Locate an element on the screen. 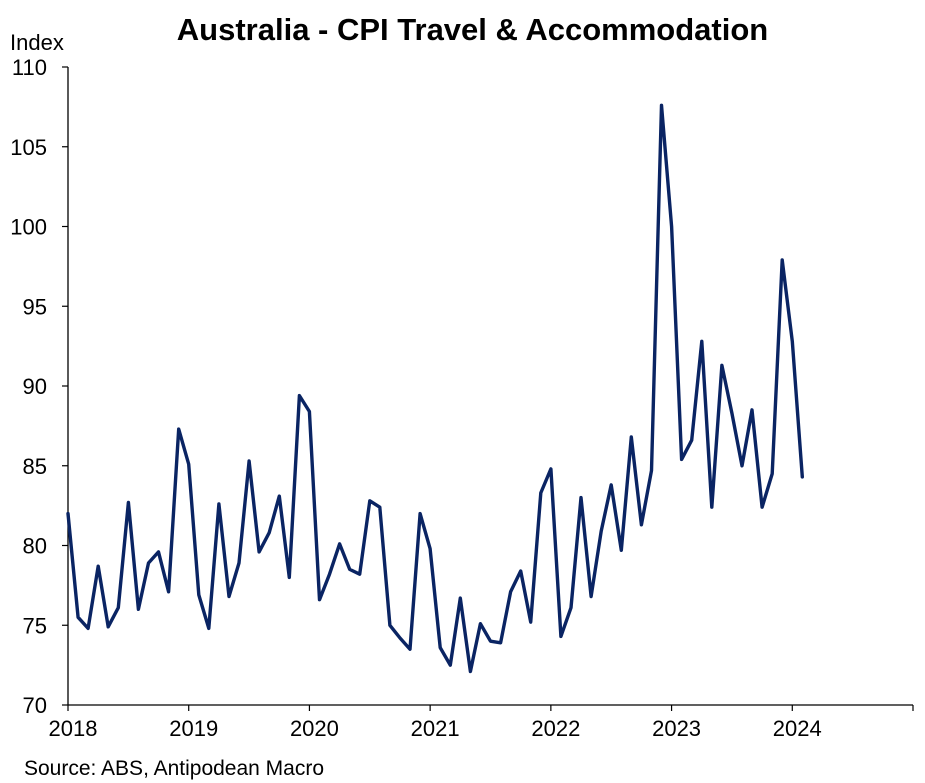 This screenshot has height=783, width=925. x-tick-label: 2021 is located at coordinates (435, 728).